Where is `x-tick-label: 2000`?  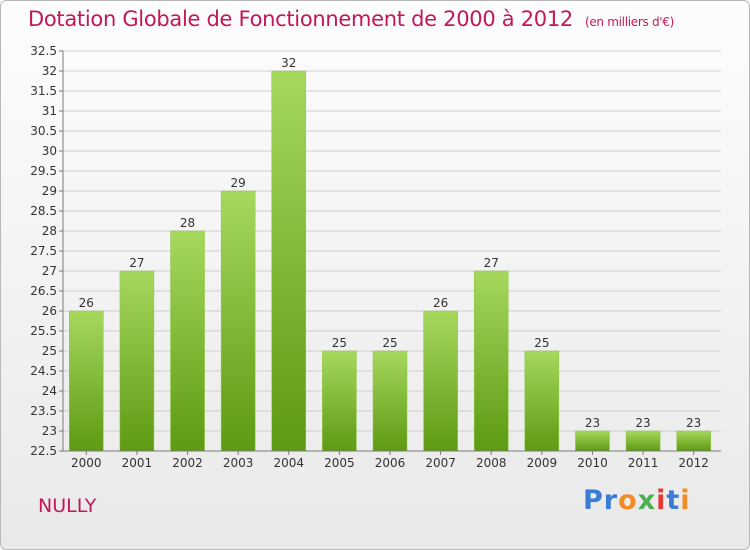 x-tick-label: 2000 is located at coordinates (86, 463).